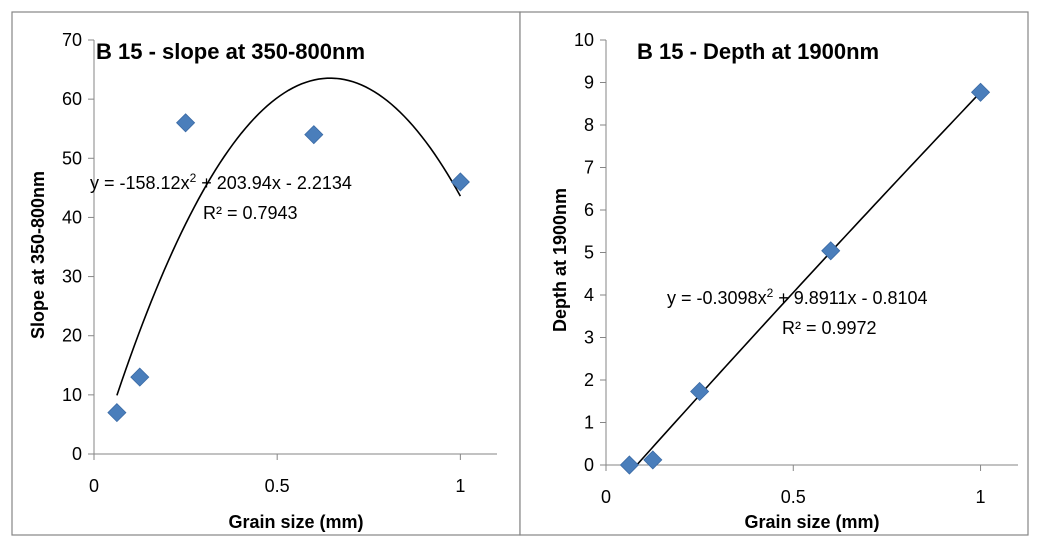 This screenshot has height=547, width=1040. Describe the element at coordinates (758, 51) in the screenshot. I see `depth-chart-title: B 15 - Depth at 1900nm` at that location.